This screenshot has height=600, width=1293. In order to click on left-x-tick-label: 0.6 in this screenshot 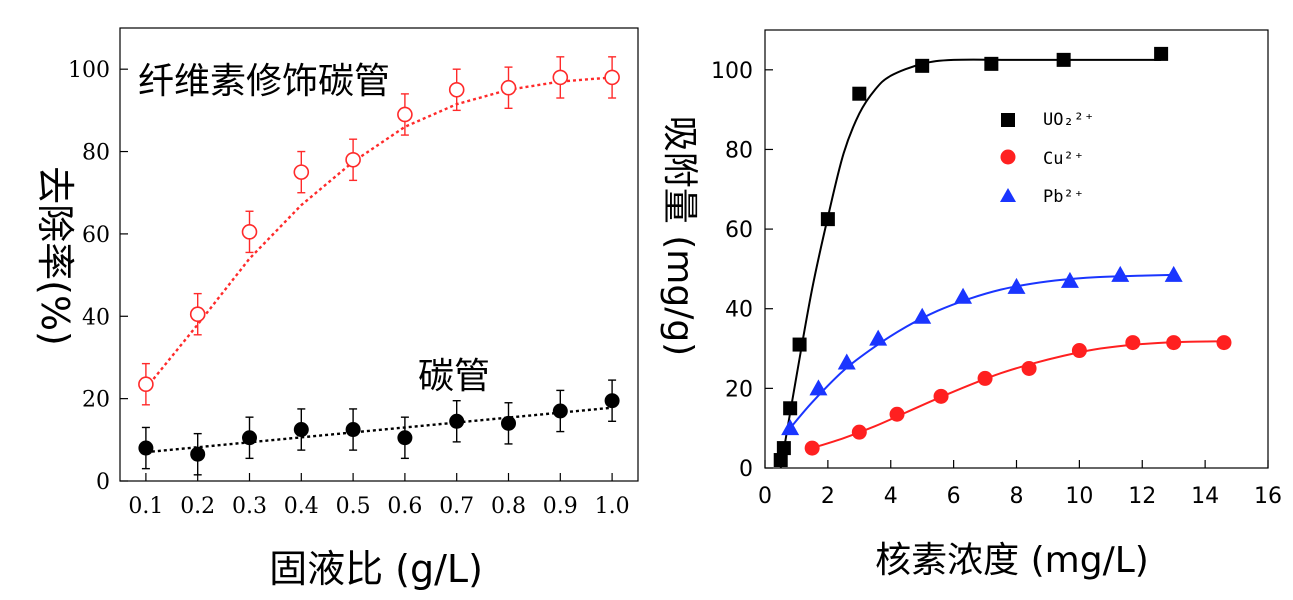, I will do `click(404, 506)`.